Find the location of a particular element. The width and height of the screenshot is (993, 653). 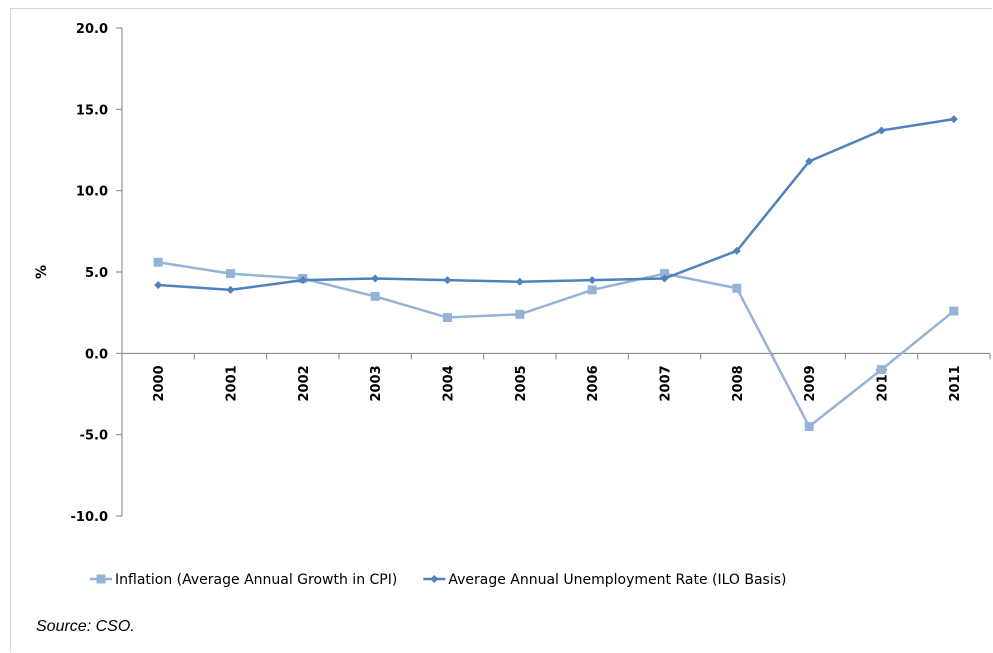

legend-label: Inflation (Average Annual Growth in CPI) is located at coordinates (256, 580).